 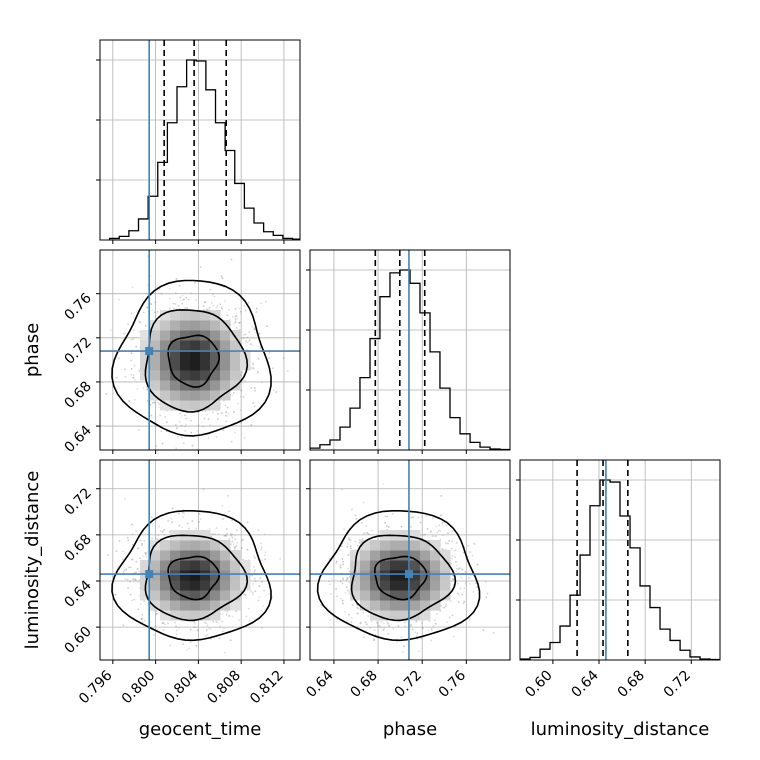 I want to click on x-axis-label: geocent_time, so click(x=200, y=729).